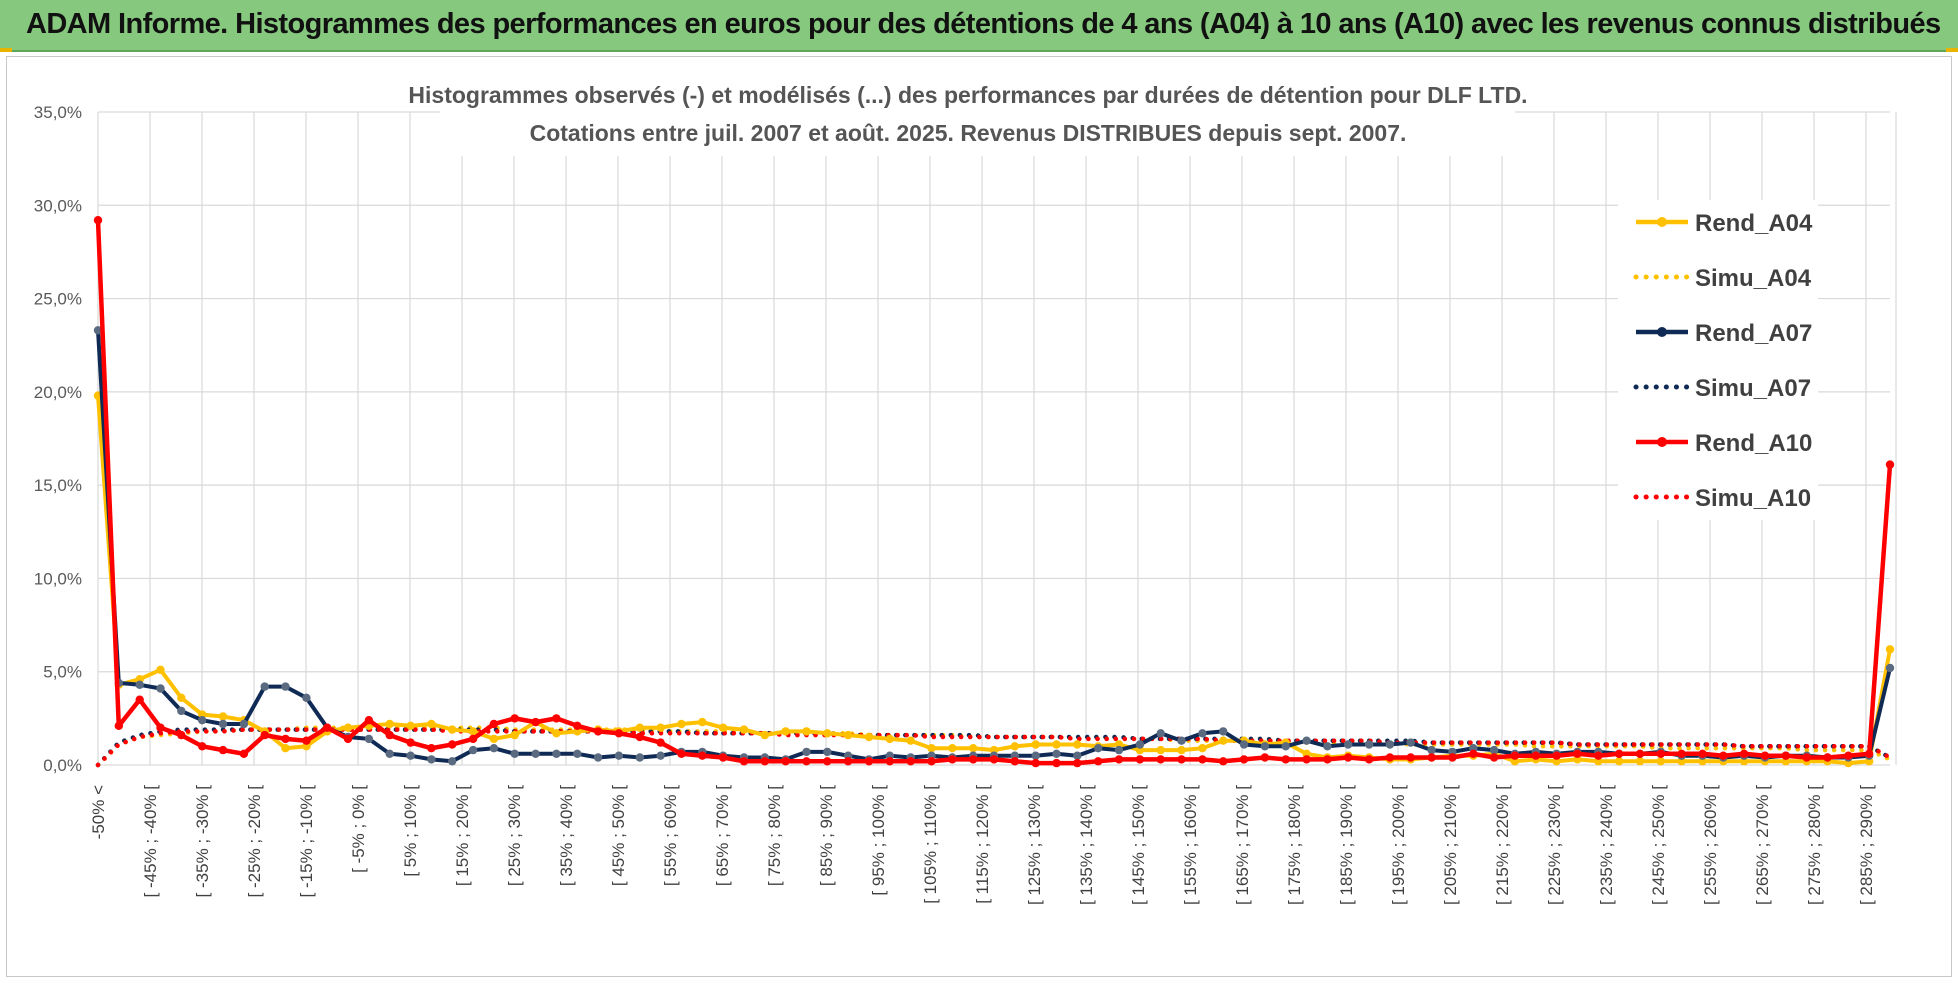 The image size is (1958, 983). What do you see at coordinates (1606, 845) in the screenshot?
I see `x-tick-label: [ 235% ; 240% [` at bounding box center [1606, 845].